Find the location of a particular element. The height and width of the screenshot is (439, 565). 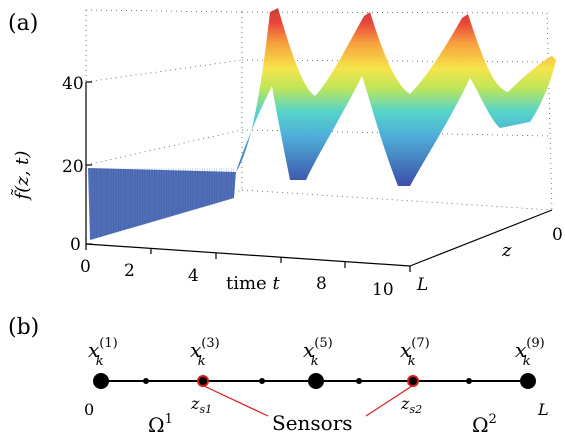

sensor-position-label: zs1 is located at coordinates (201, 405).